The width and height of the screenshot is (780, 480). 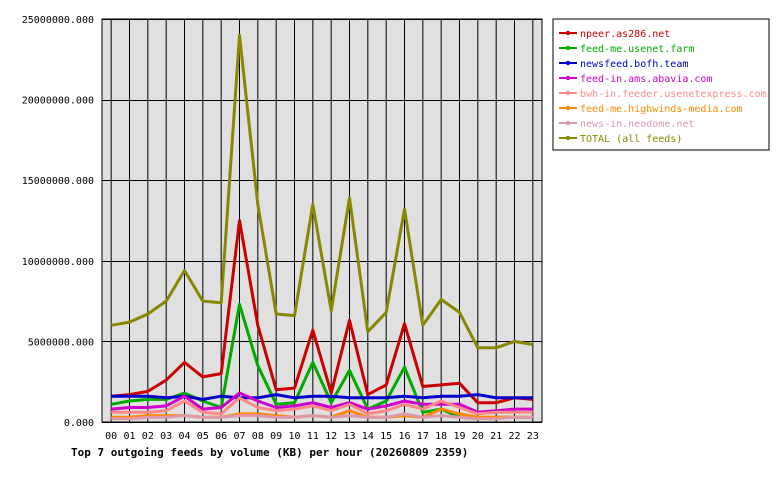 I want to click on x-tick-label: 04, so click(x=184, y=436).